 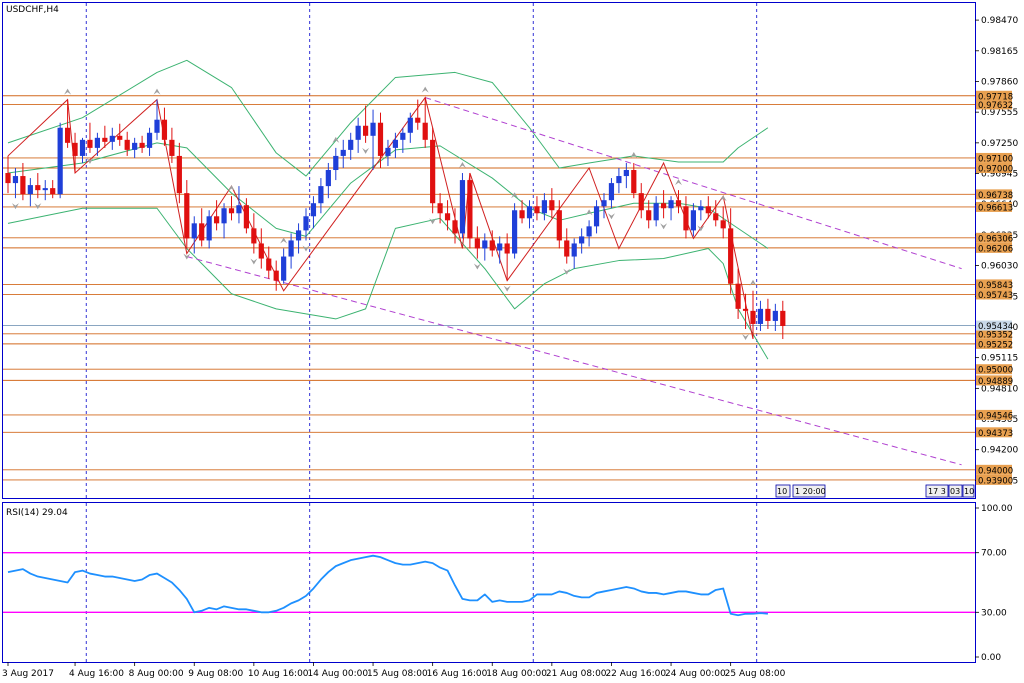 What do you see at coordinates (999, 144) in the screenshot?
I see `price-tick-label: 0.97250` at bounding box center [999, 144].